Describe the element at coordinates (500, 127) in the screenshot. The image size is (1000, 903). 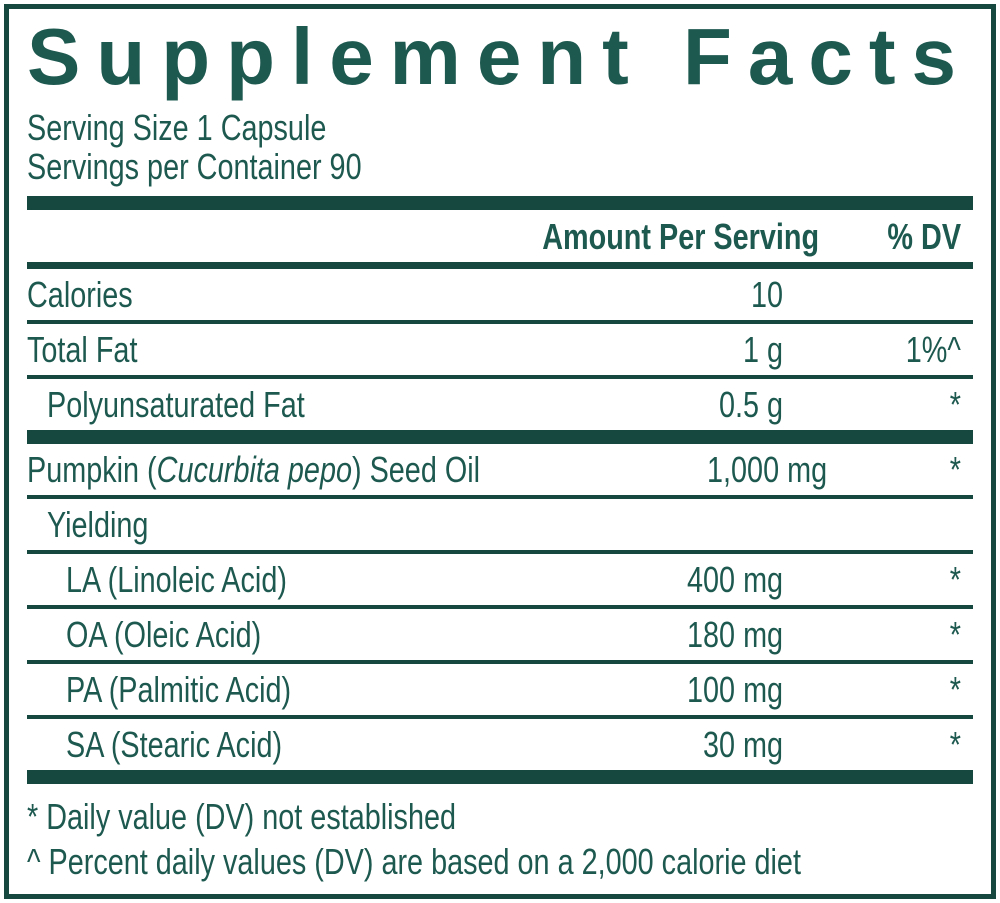
I see `serving-size-line: Serving Size 1 Capsule` at that location.